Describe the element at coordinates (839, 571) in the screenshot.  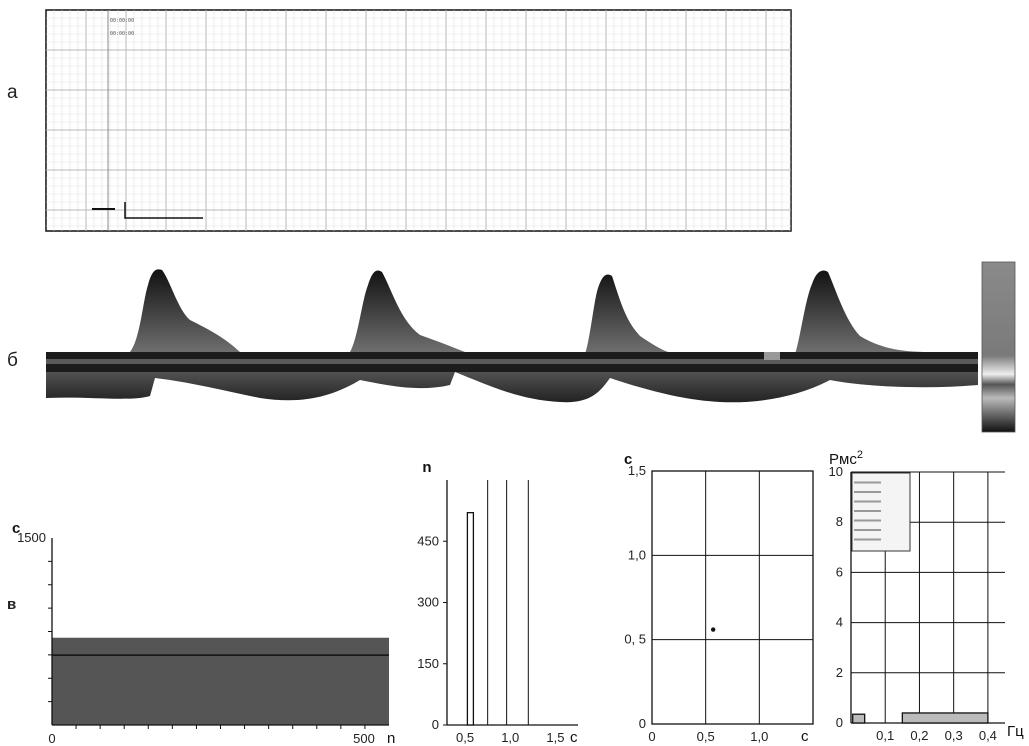
I see `spectrum-y-tick-label: 6` at that location.